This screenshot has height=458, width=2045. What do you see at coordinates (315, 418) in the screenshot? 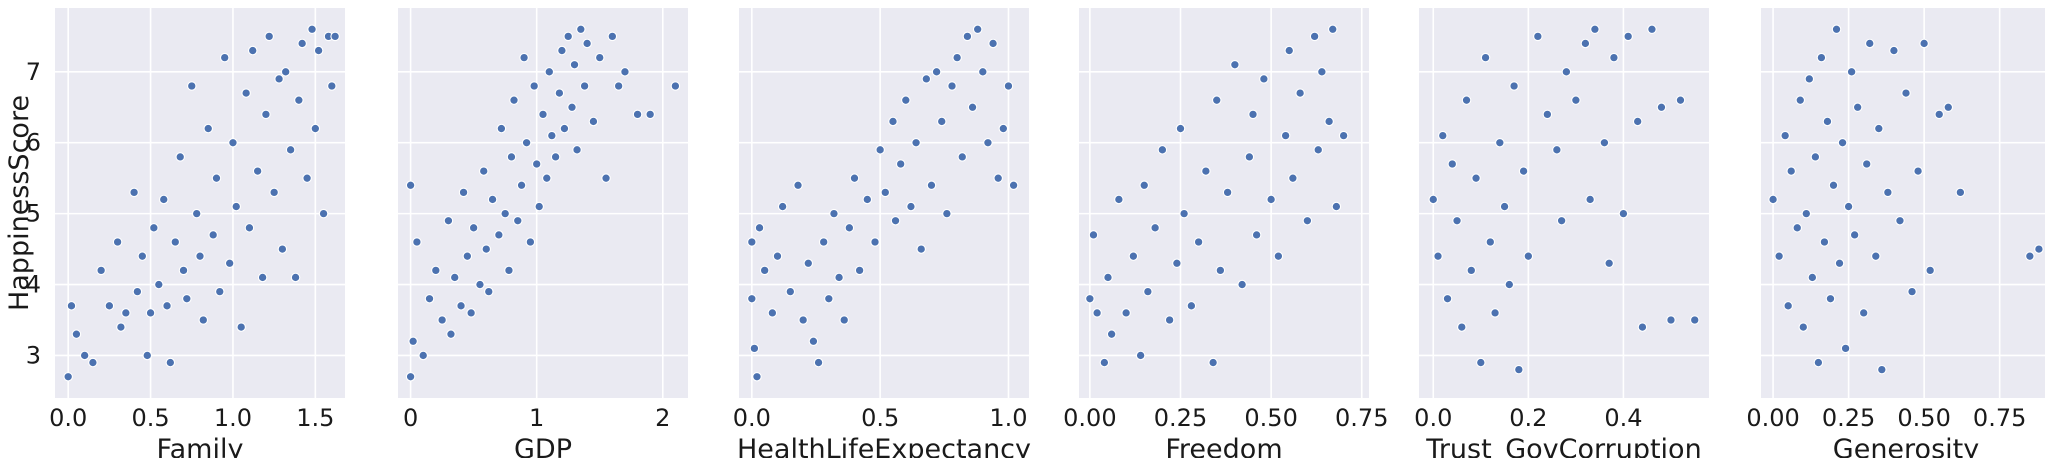
I see `x-tick-label: 1.5` at bounding box center [315, 418].